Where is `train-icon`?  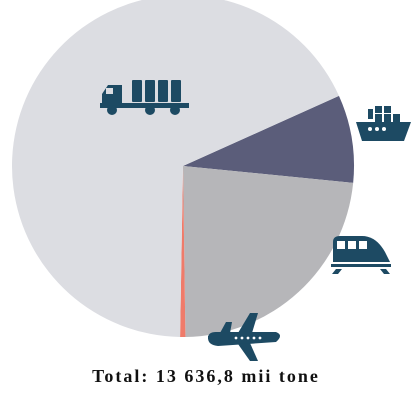 train-icon is located at coordinates (361, 255).